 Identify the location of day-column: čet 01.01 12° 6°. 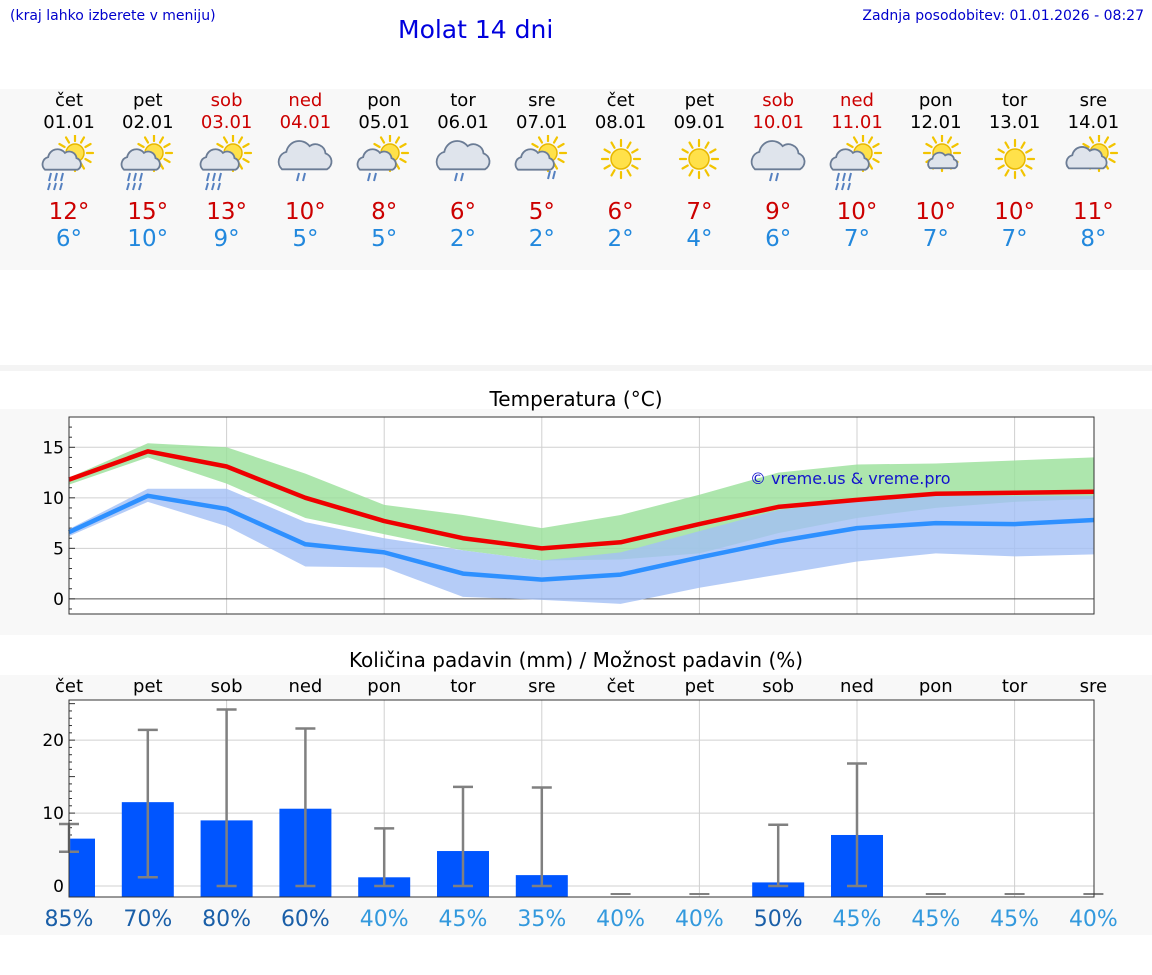
(69, 179).